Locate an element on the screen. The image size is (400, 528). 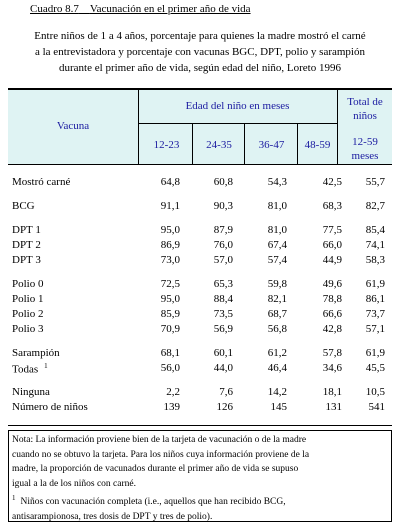
age-column: 12-23 is located at coordinates (166, 145).